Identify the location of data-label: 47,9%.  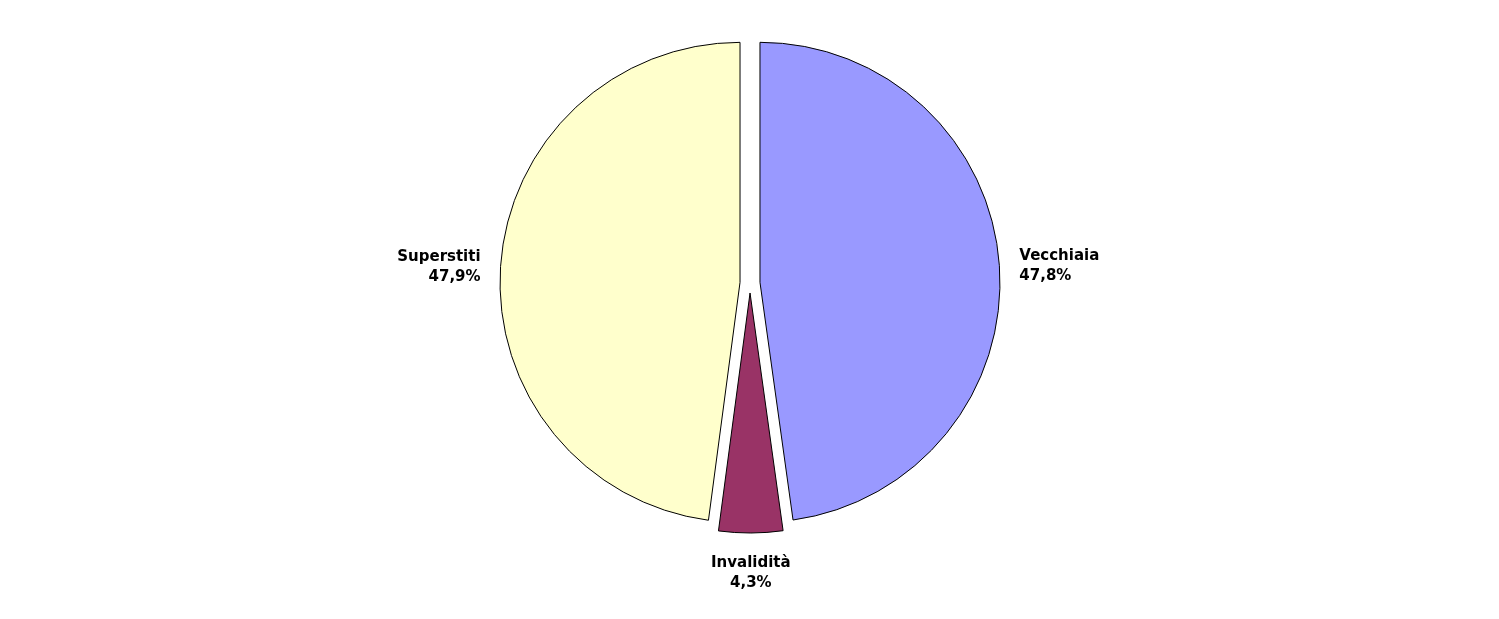
(454, 276).